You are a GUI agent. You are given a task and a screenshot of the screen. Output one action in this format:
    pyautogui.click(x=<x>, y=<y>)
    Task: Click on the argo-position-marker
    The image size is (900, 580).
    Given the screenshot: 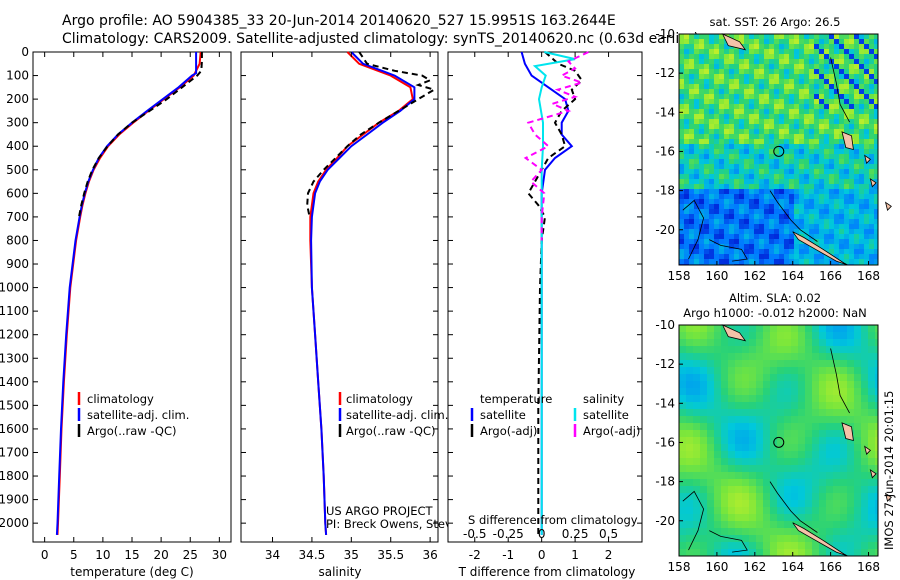 What is the action you would take?
    pyautogui.click(x=779, y=442)
    